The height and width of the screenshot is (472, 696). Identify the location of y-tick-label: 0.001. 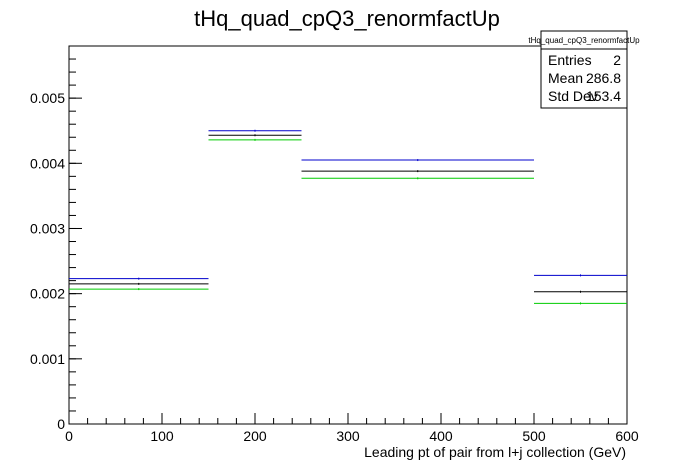
(47, 359).